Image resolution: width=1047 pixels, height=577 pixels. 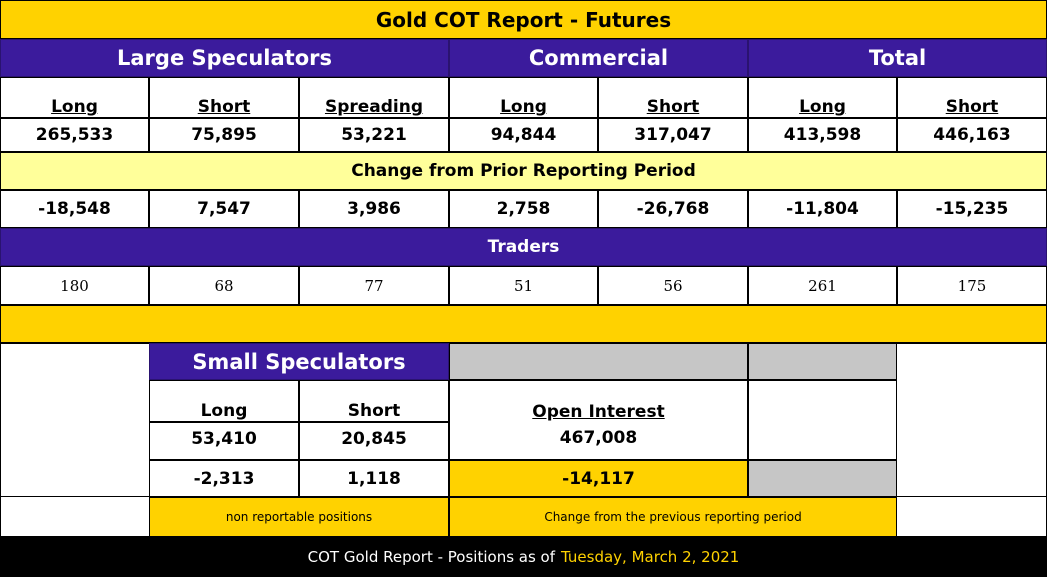 What do you see at coordinates (972, 285) in the screenshot?
I see `traders-total-short: 175` at bounding box center [972, 285].